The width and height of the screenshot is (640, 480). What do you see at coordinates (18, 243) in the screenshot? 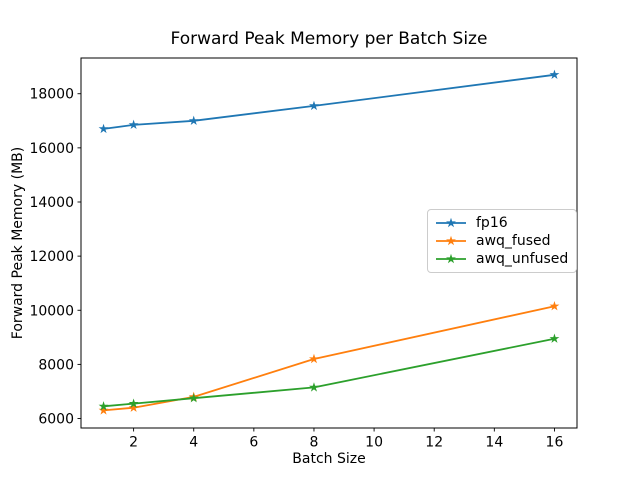
I see `y-axis-label: Forward Peak Memory (MB)` at bounding box center [18, 243].